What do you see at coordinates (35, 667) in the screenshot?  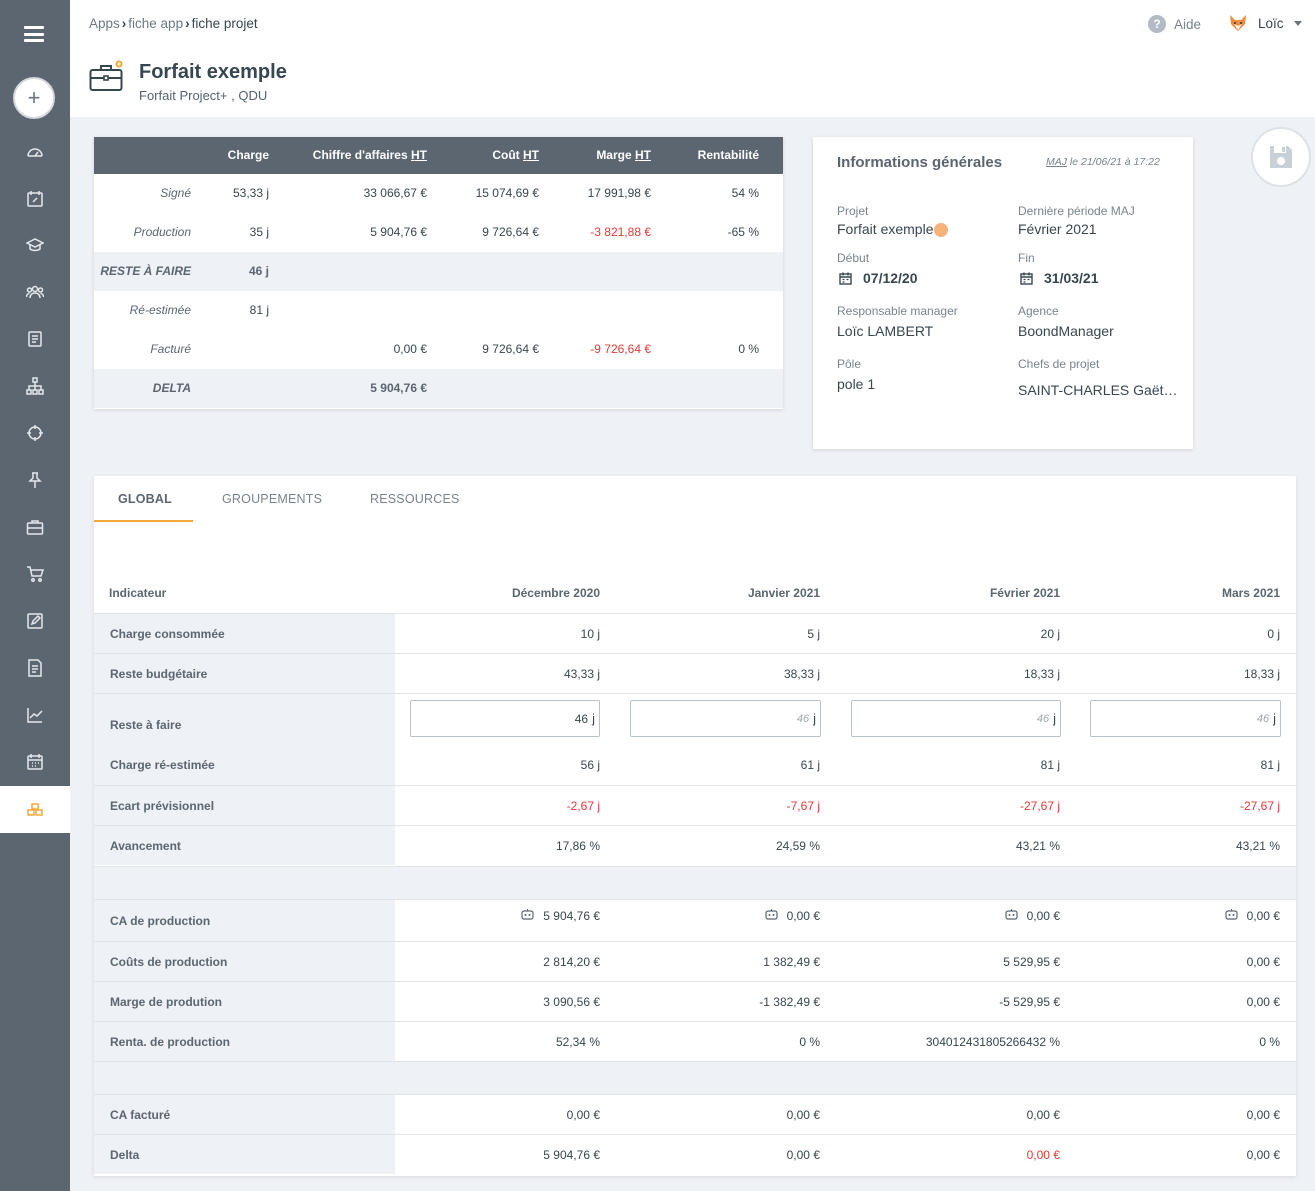 I see `invoice-icon` at bounding box center [35, 667].